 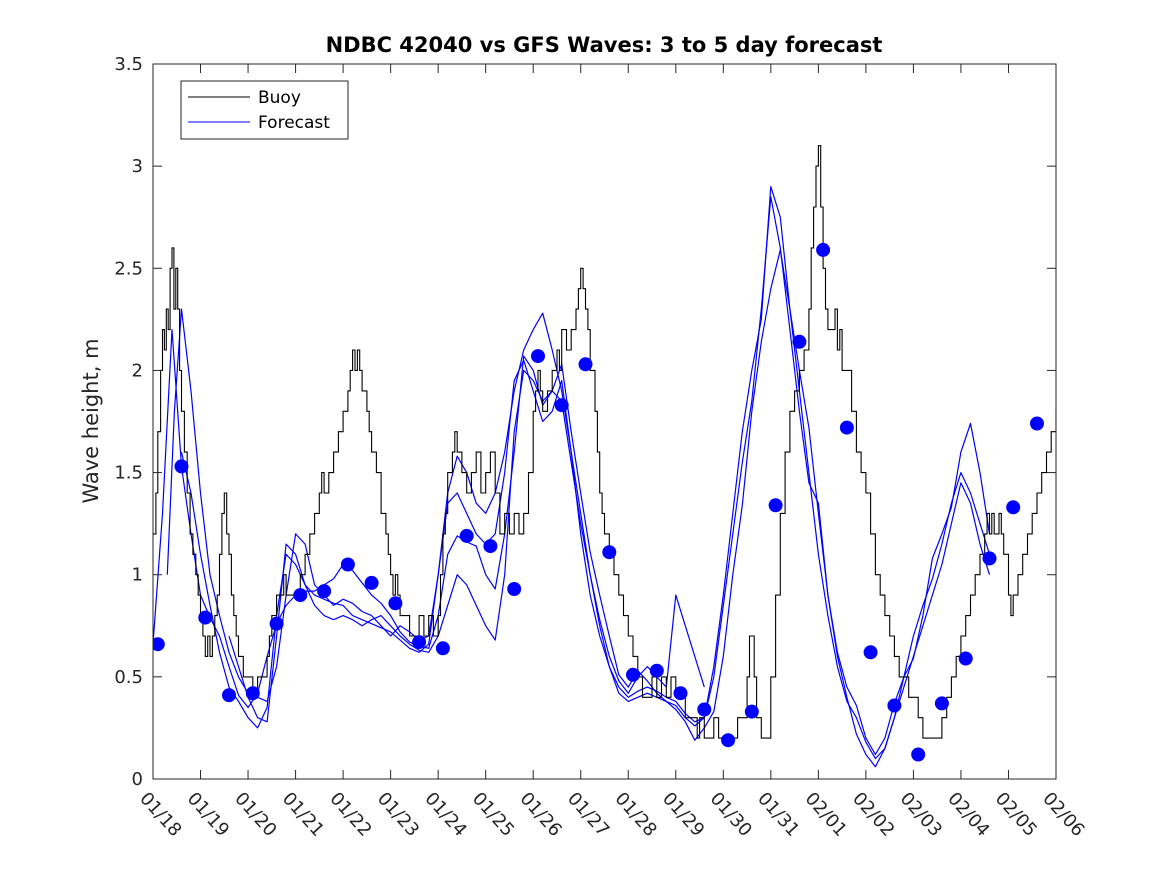 What do you see at coordinates (137, 575) in the screenshot?
I see `y-tick-label: 1` at bounding box center [137, 575].